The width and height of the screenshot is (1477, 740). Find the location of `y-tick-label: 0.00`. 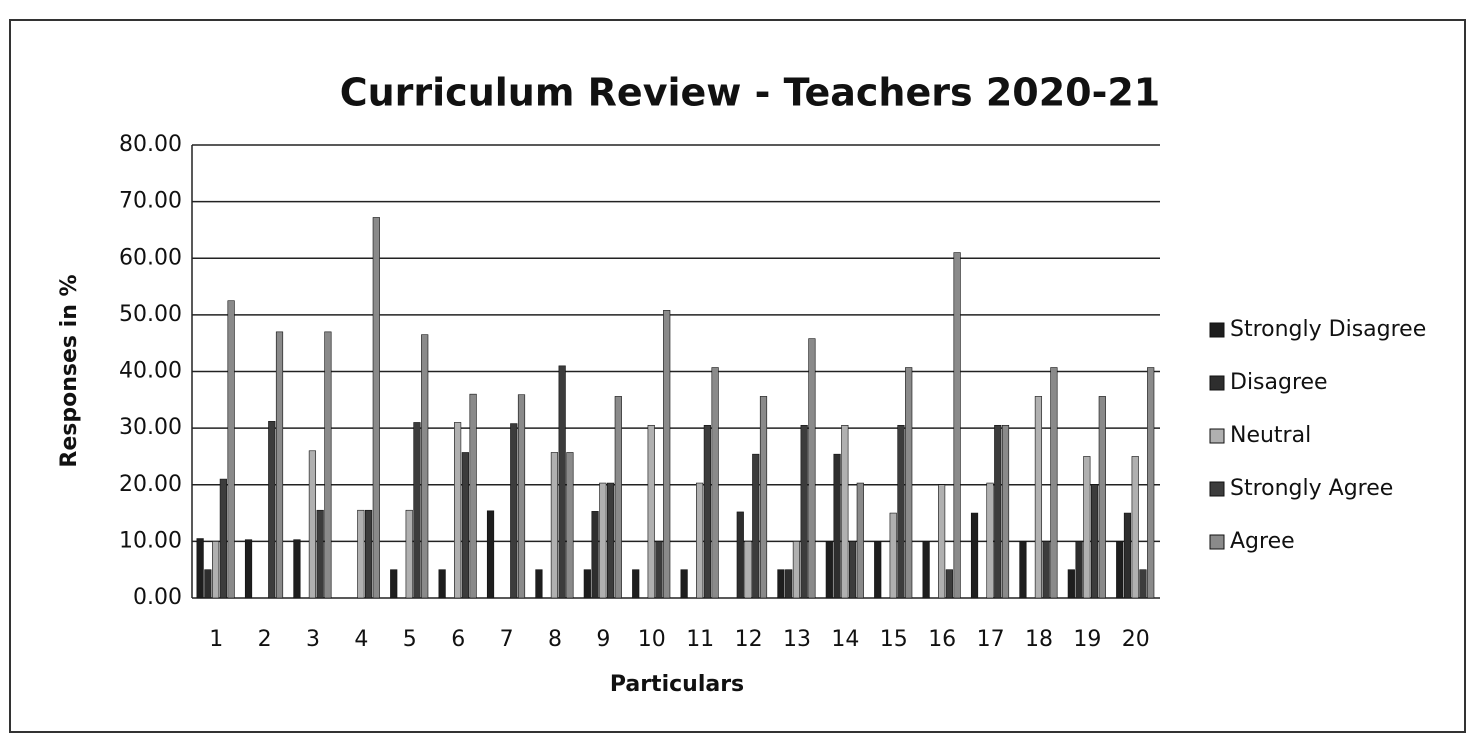

y-tick-label: 0.00 is located at coordinates (157, 597).